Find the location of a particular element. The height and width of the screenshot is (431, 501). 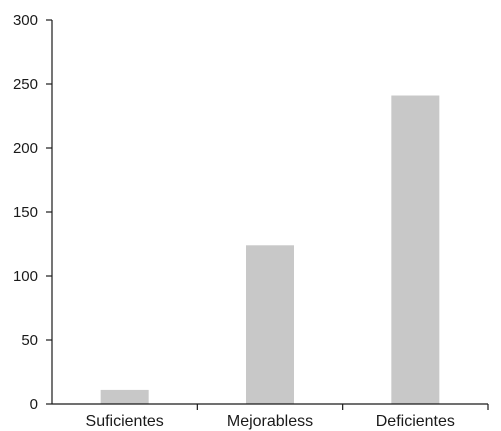

y-axis: 0 50 100 150 200 250 300 is located at coordinates (33, 212).